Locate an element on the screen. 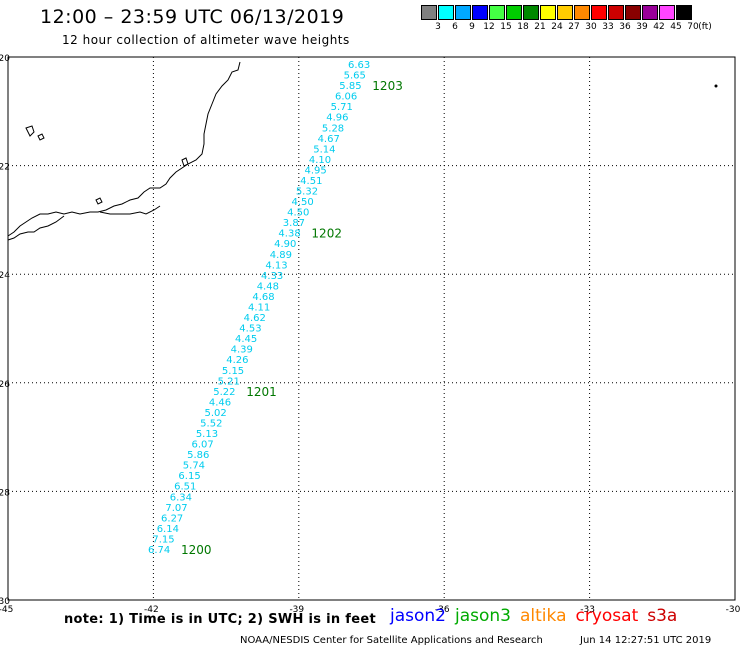 The height and width of the screenshot is (650, 740). track-value: 4.89 is located at coordinates (281, 255).